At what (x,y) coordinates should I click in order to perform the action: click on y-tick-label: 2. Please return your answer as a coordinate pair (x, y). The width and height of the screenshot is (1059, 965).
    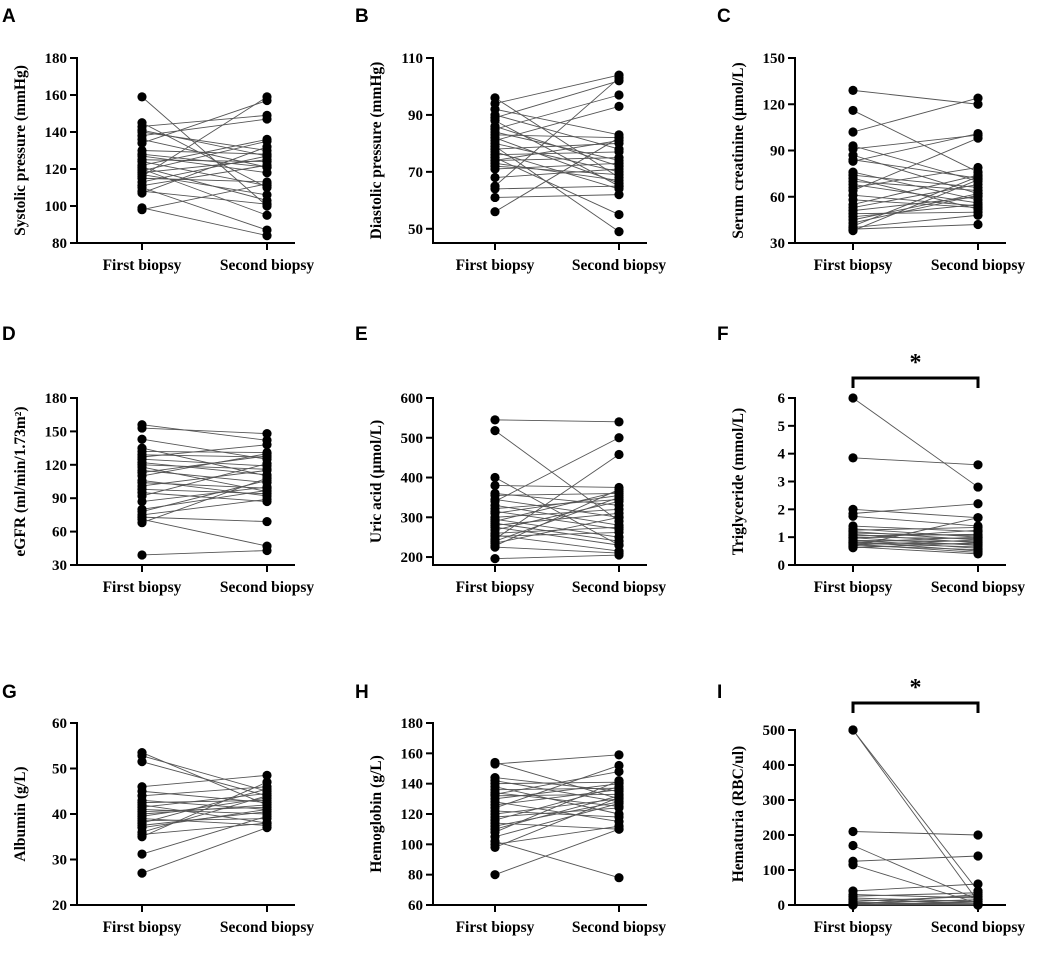
    Looking at the image, I should click on (782, 510).